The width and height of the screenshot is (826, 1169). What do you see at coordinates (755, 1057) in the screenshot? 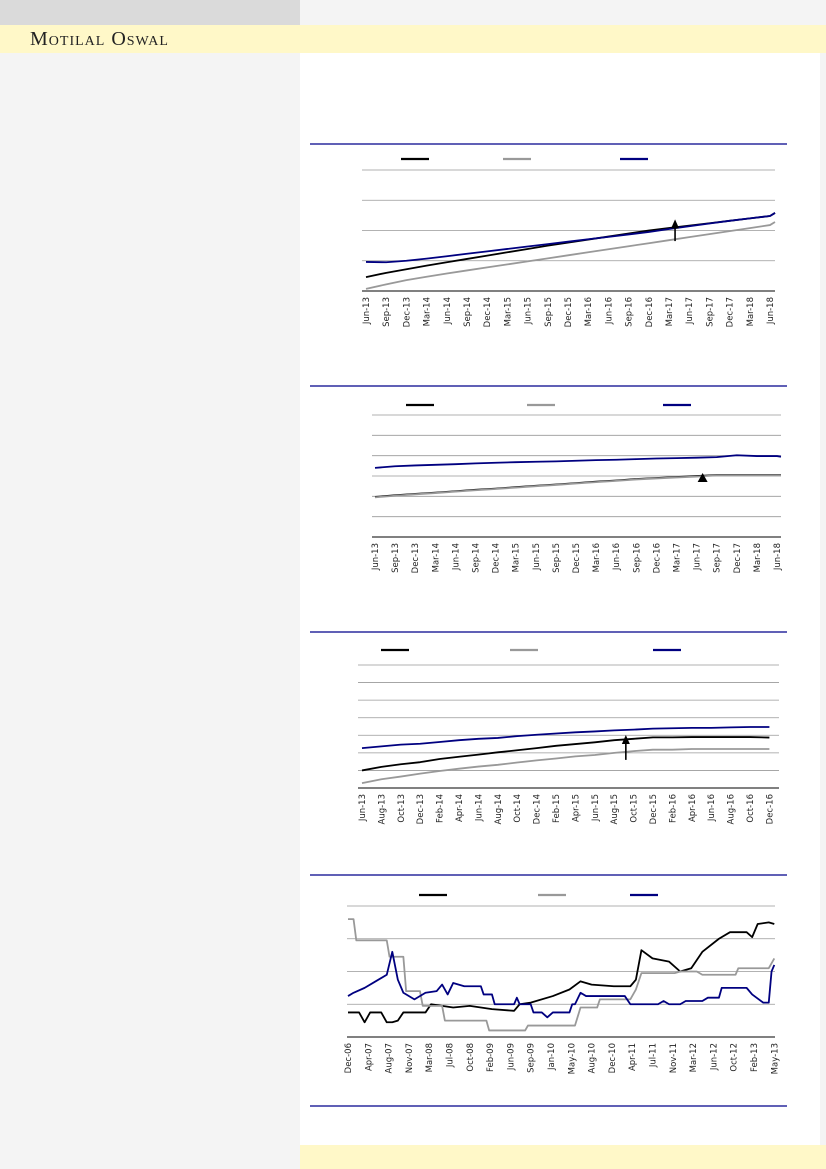
I see `x-tick-label: Feb-13` at bounding box center [755, 1057].